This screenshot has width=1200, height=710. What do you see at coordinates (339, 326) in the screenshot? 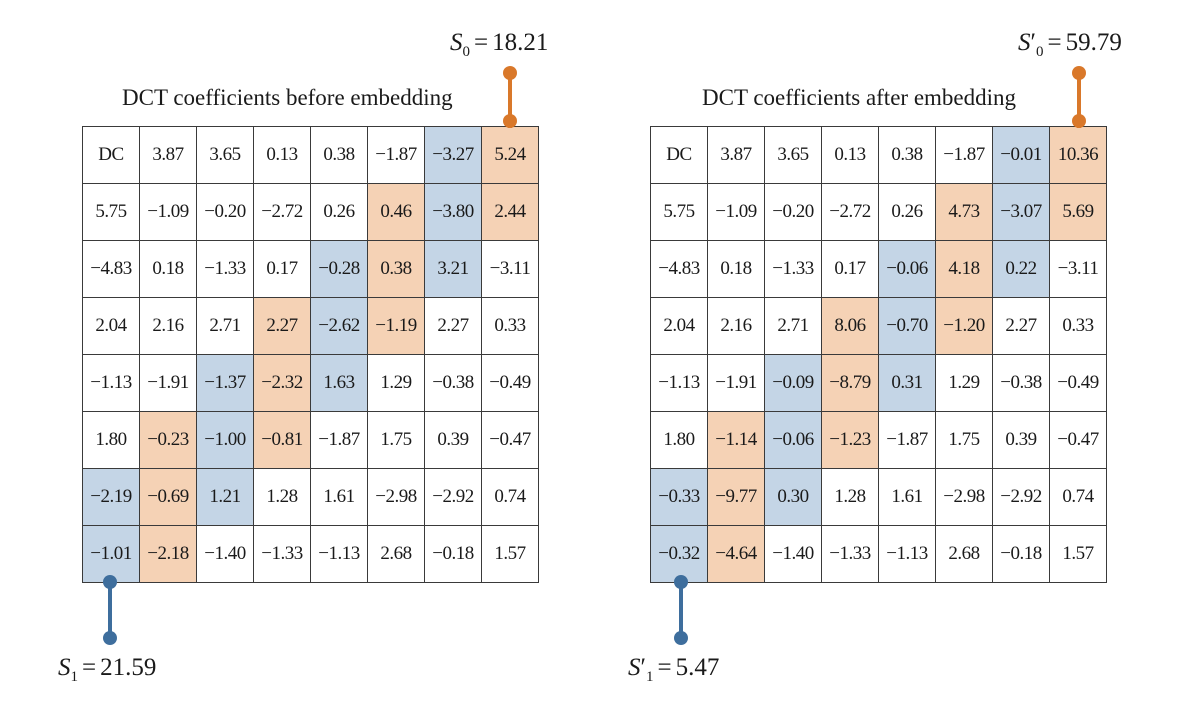
I see `coefficient-cell: −2.62` at bounding box center [339, 326].